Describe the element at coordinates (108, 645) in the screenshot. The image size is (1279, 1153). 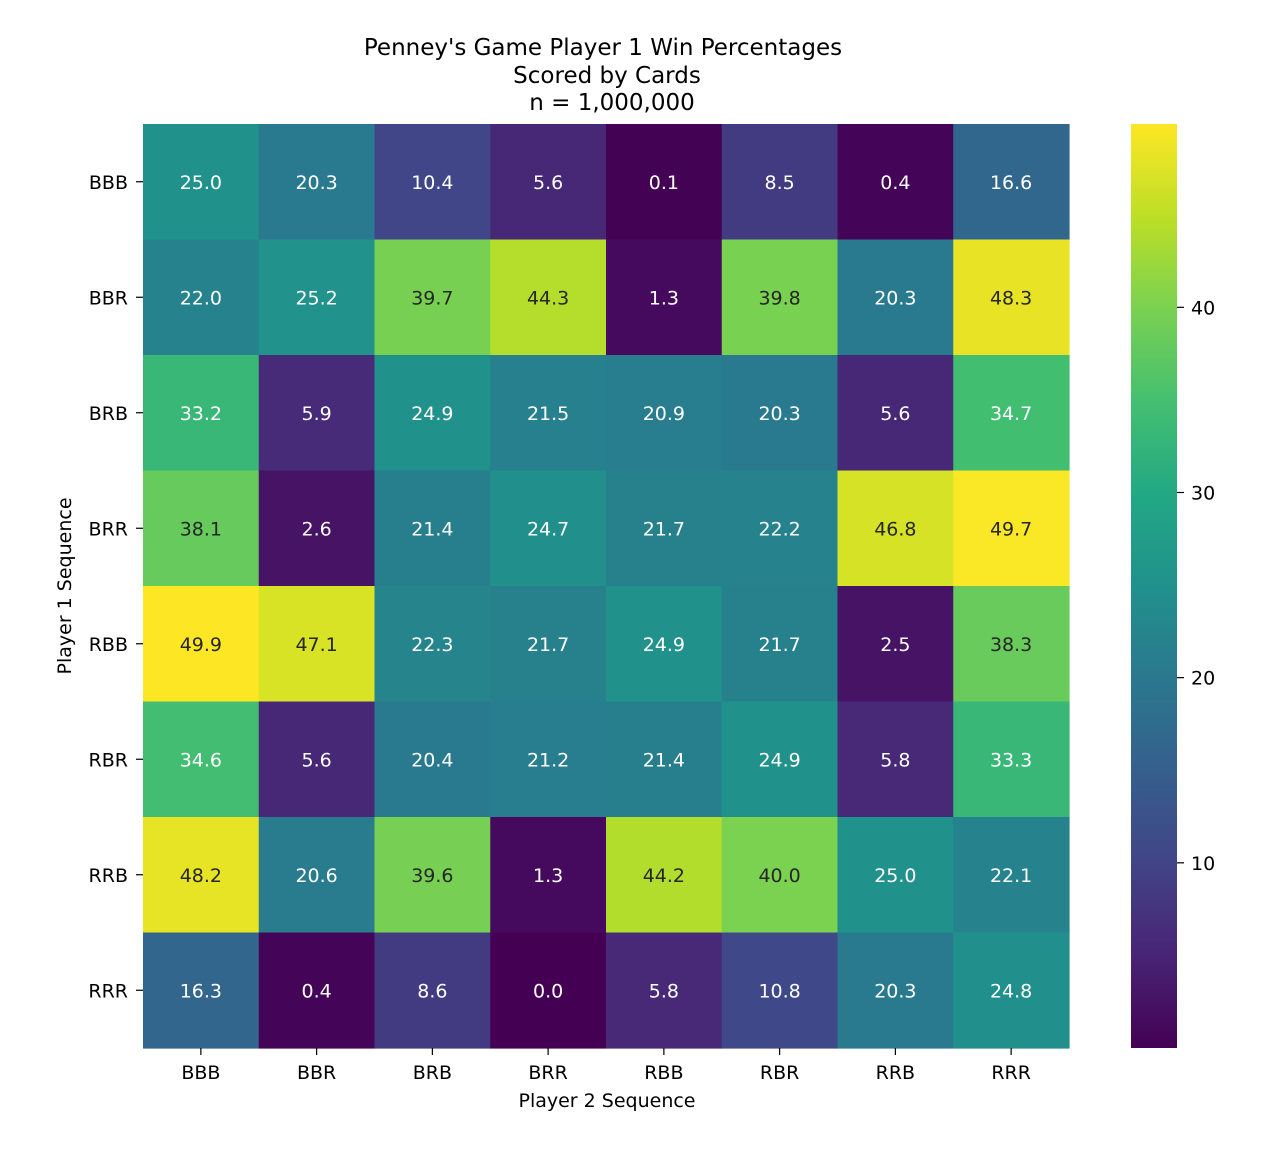
I see `y-tick-label: RBB` at that location.